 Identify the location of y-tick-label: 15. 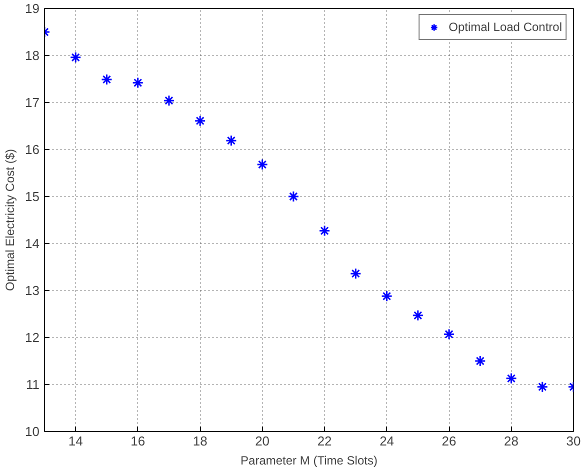
(32, 196).